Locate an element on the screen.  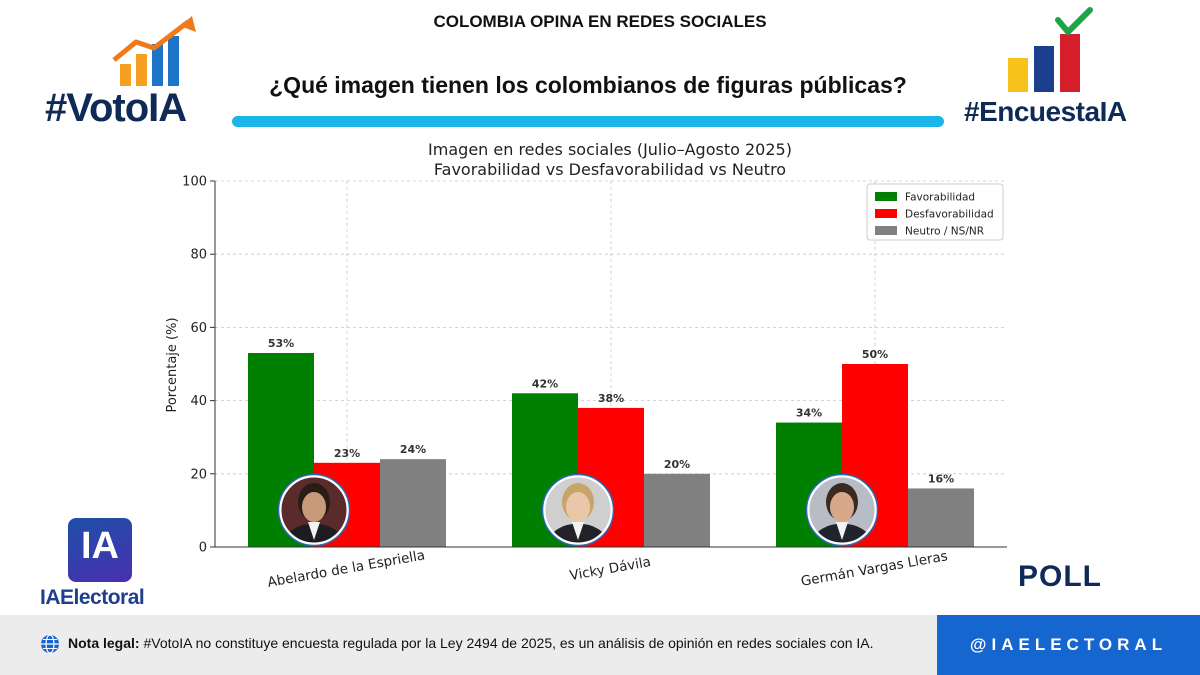
encuestaia-logo: #EncuestaIA is located at coordinates (1058, 67).